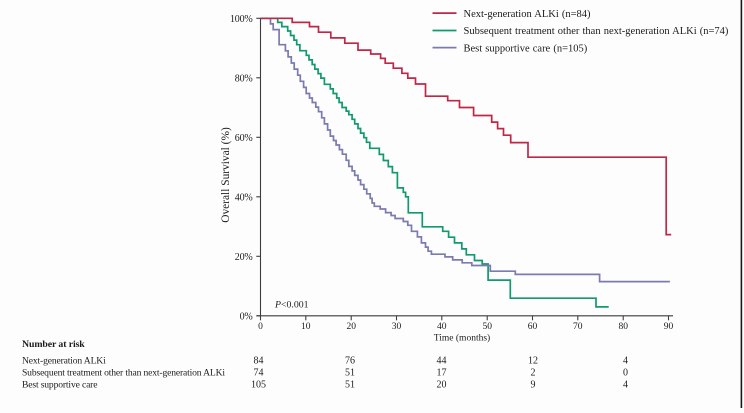 The height and width of the screenshot is (413, 744). What do you see at coordinates (258, 385) in the screenshot?
I see `svg-text: 105` at bounding box center [258, 385].